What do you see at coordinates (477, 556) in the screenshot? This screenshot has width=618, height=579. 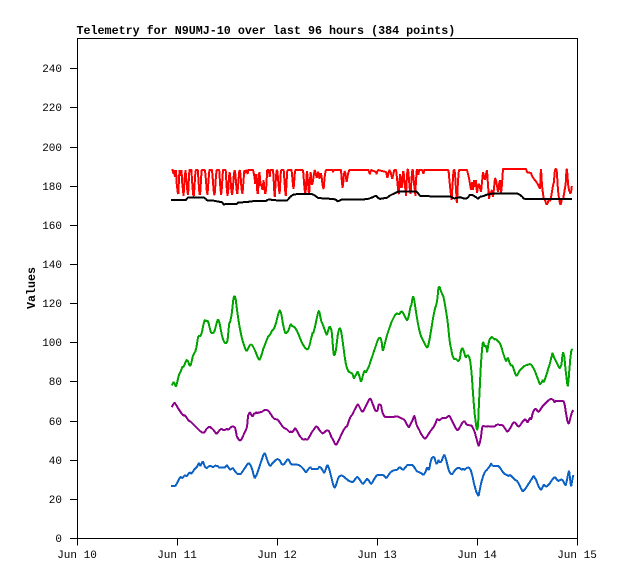 I see `svg-text: Jun 14` at bounding box center [477, 556].